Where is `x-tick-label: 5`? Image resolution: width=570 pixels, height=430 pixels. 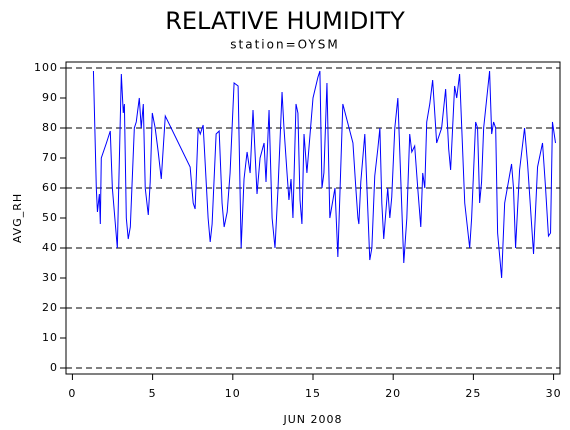
x-tick-label: 5 is located at coordinates (153, 393).